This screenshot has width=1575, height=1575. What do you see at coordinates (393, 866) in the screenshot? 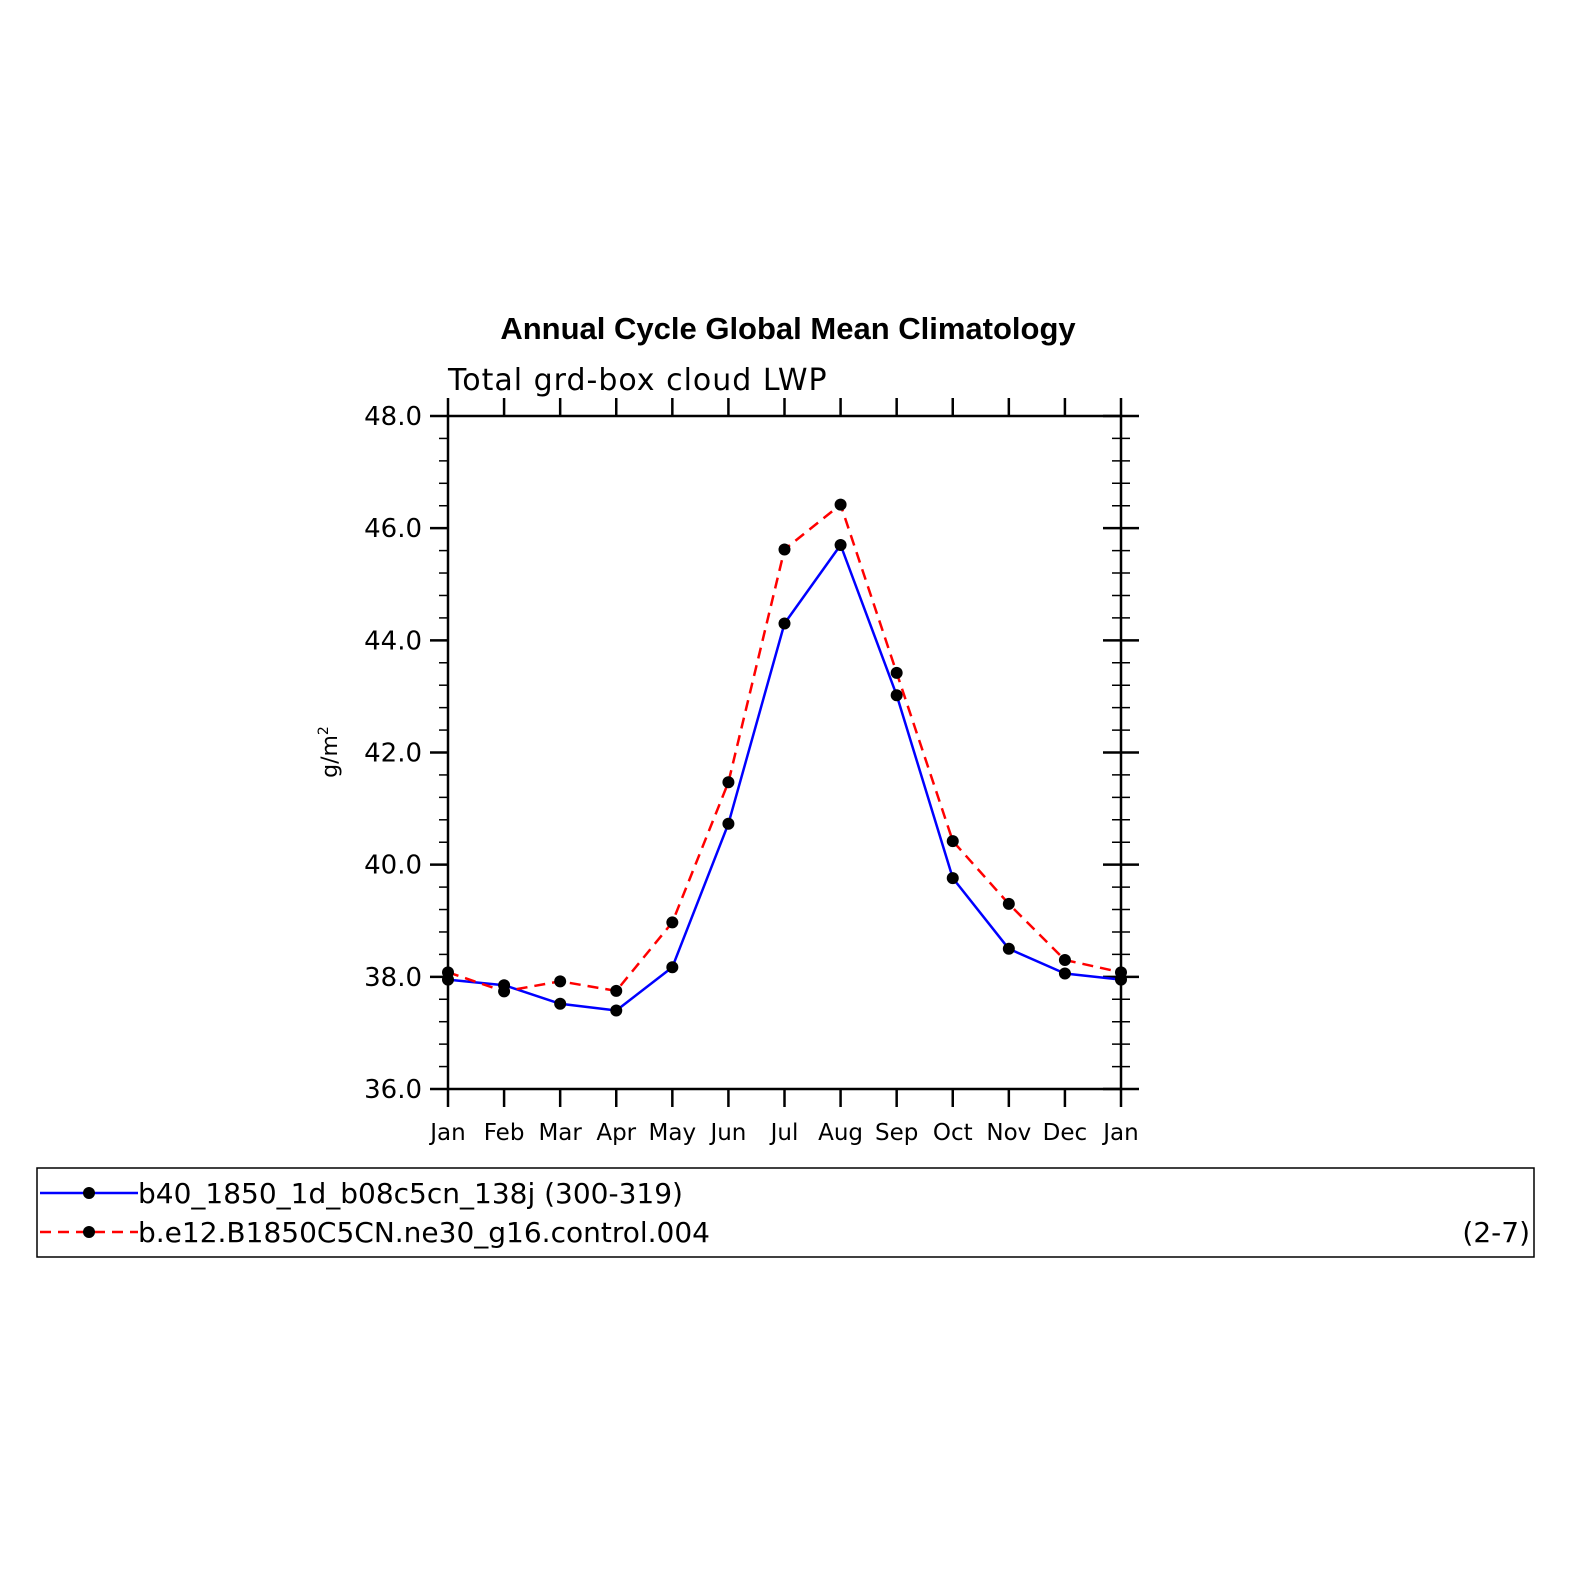
I see `y-tick-label: 40.0` at bounding box center [393, 866].